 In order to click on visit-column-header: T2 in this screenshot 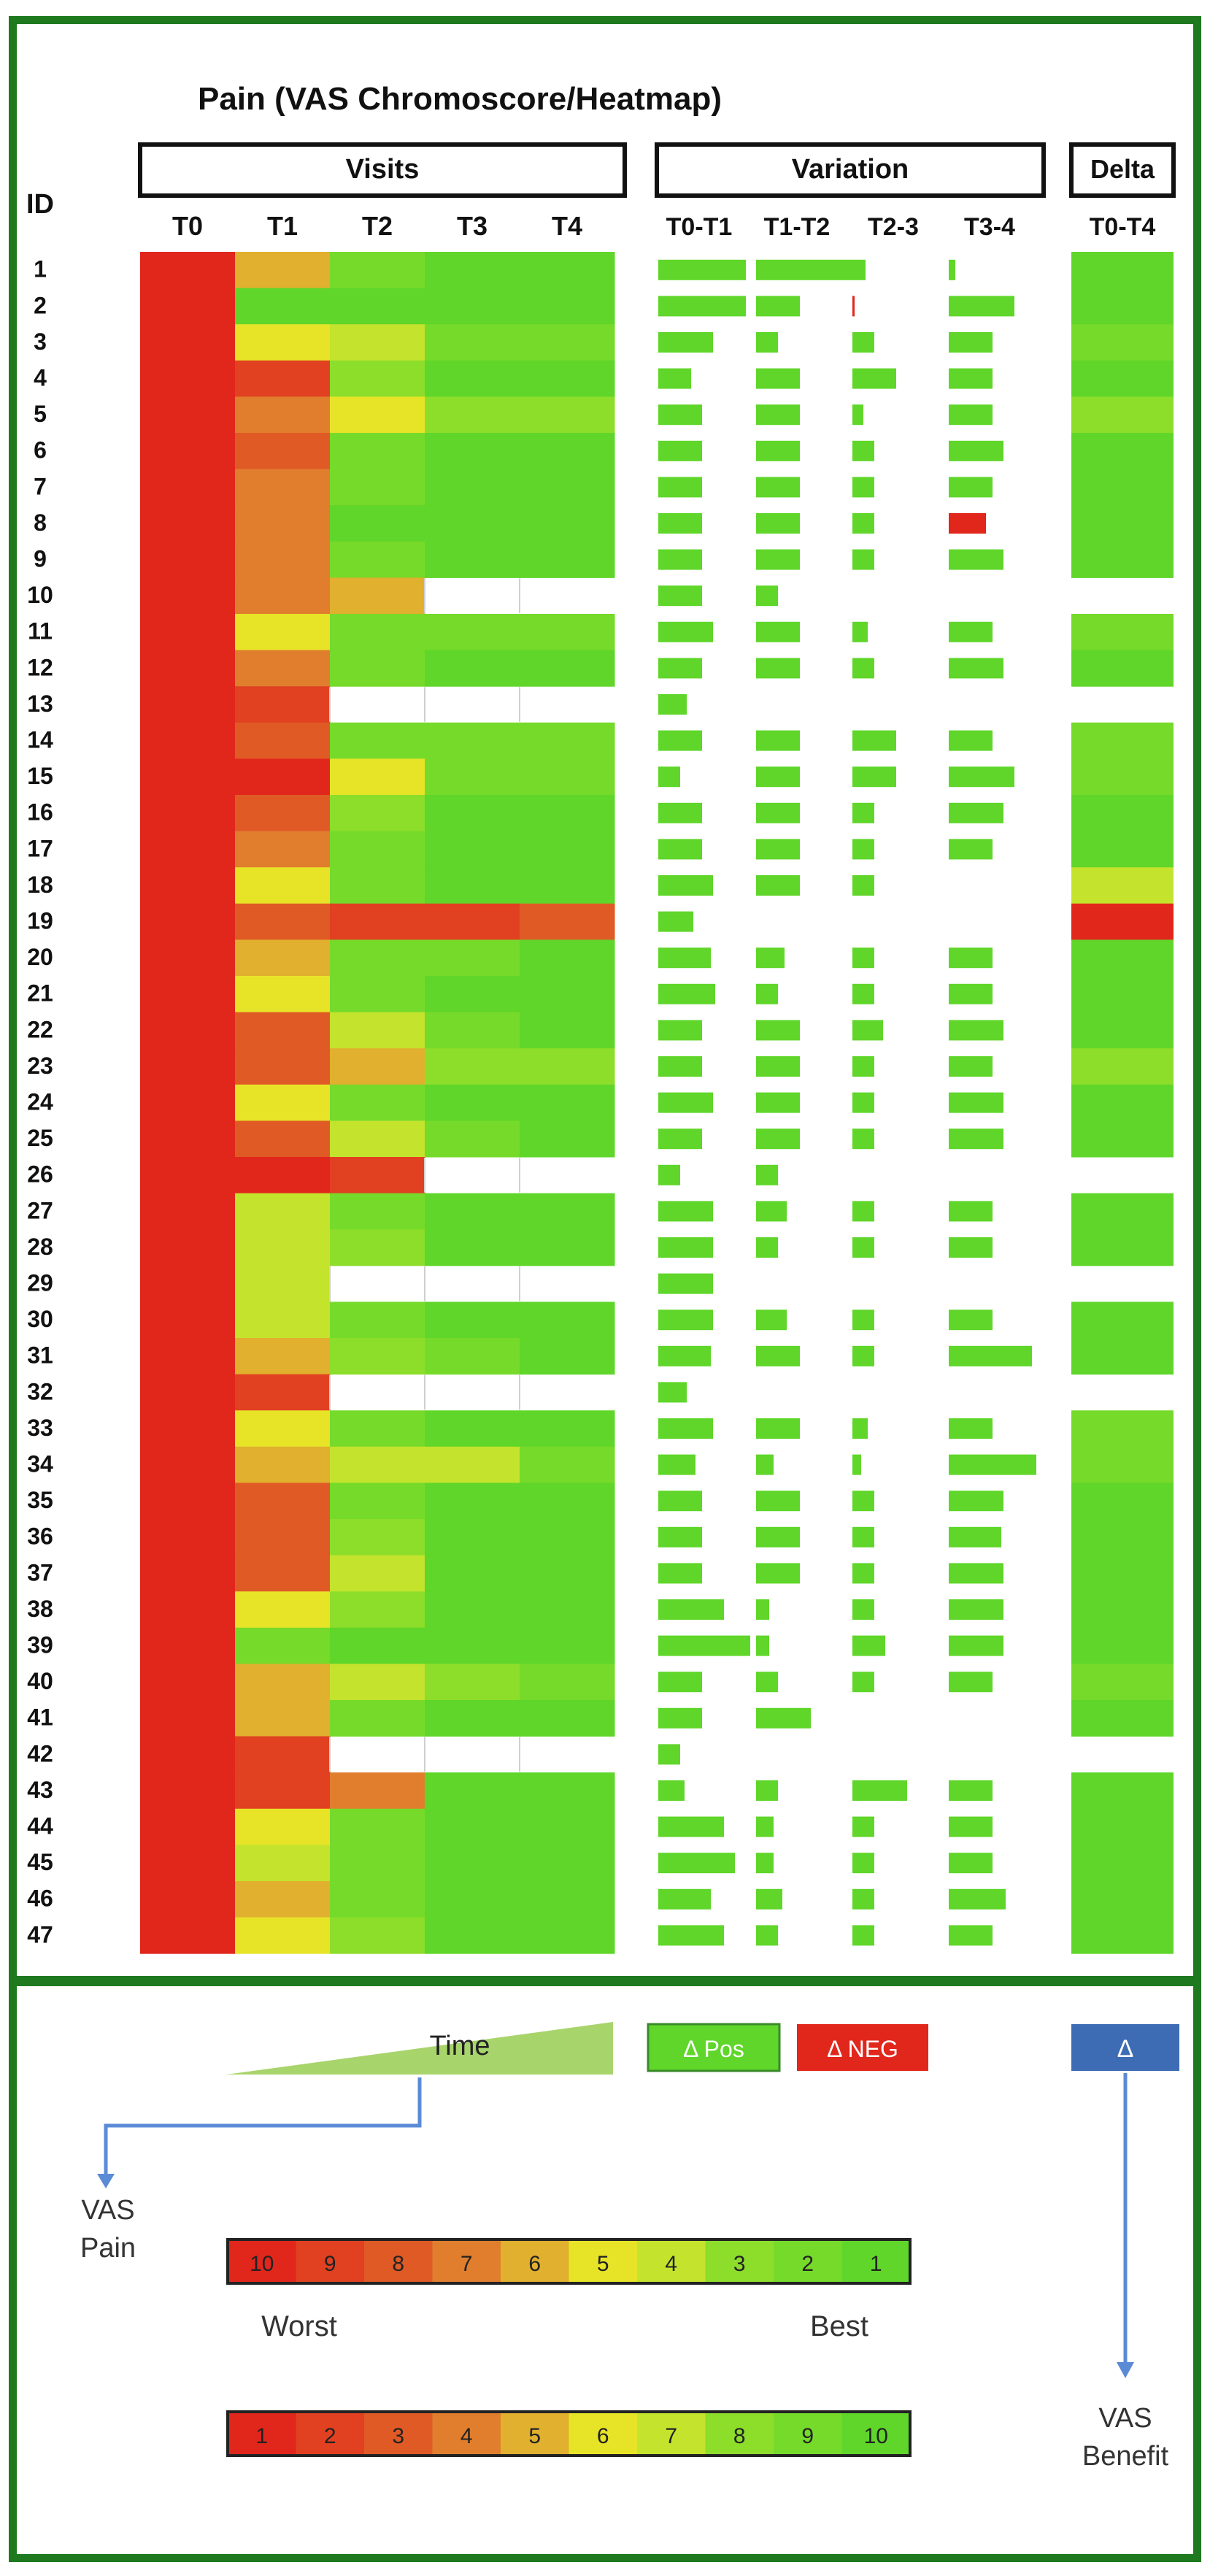, I will do `click(377, 226)`.